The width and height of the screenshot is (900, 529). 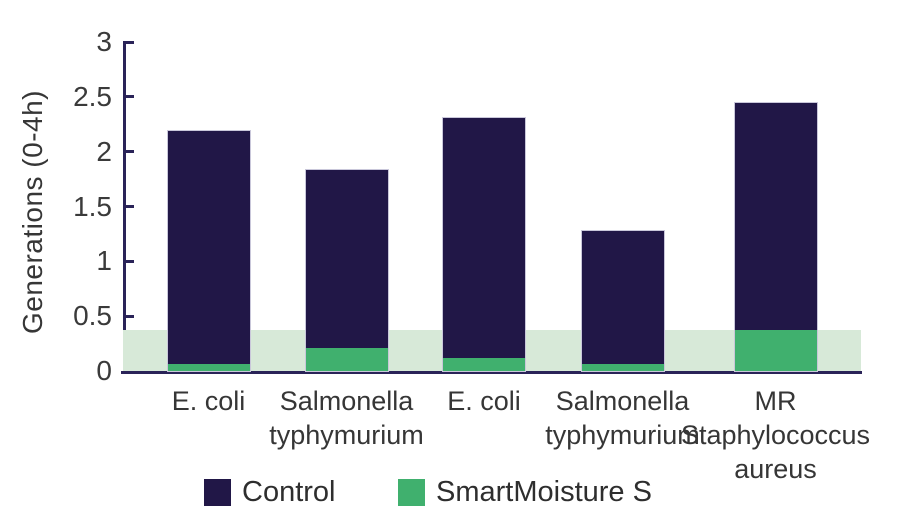 What do you see at coordinates (217, 492) in the screenshot?
I see `control-legend-swatch` at bounding box center [217, 492].